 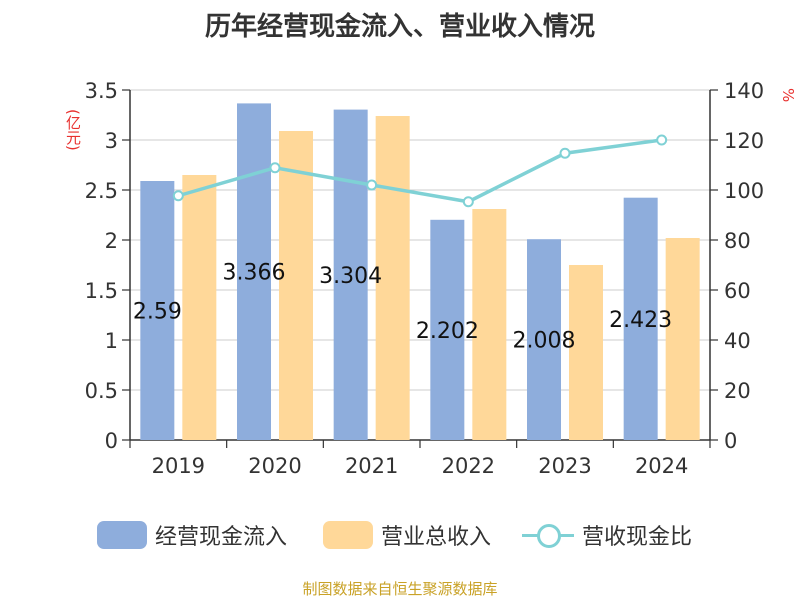 I want to click on x-tick-label: 2024, so click(x=661, y=466).